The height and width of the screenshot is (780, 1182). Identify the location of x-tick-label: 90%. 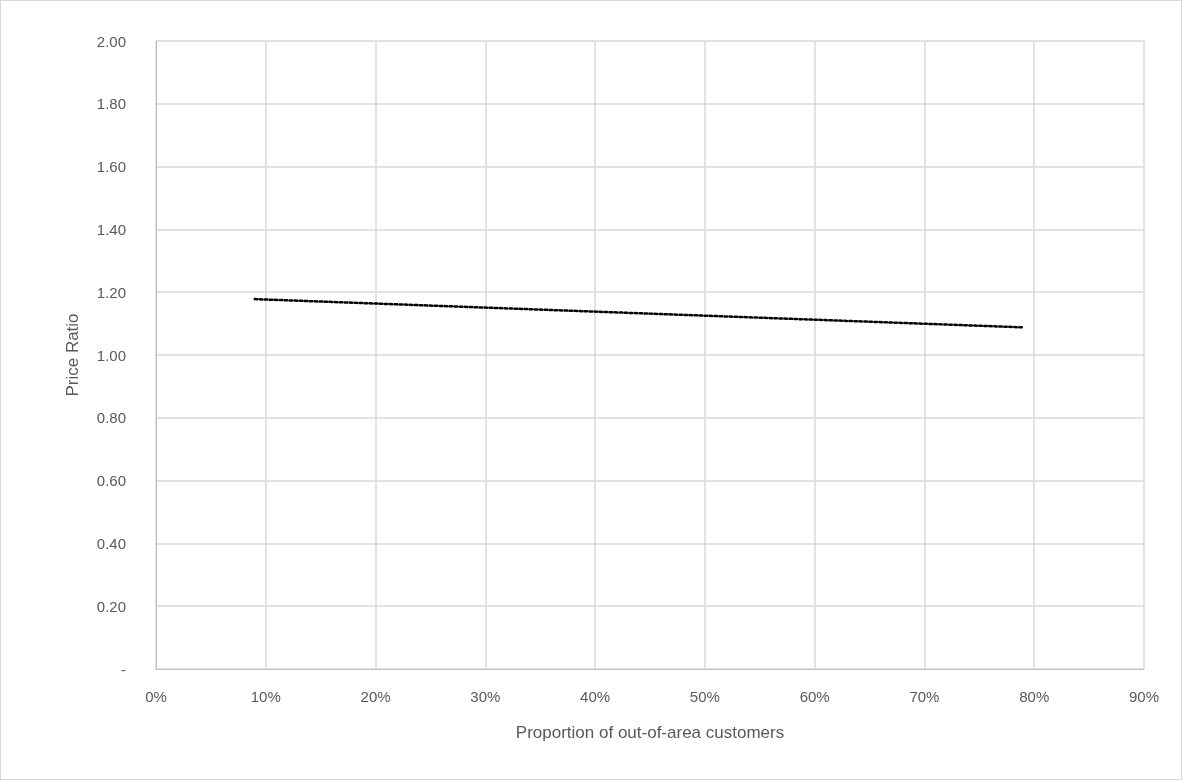
(1144, 696).